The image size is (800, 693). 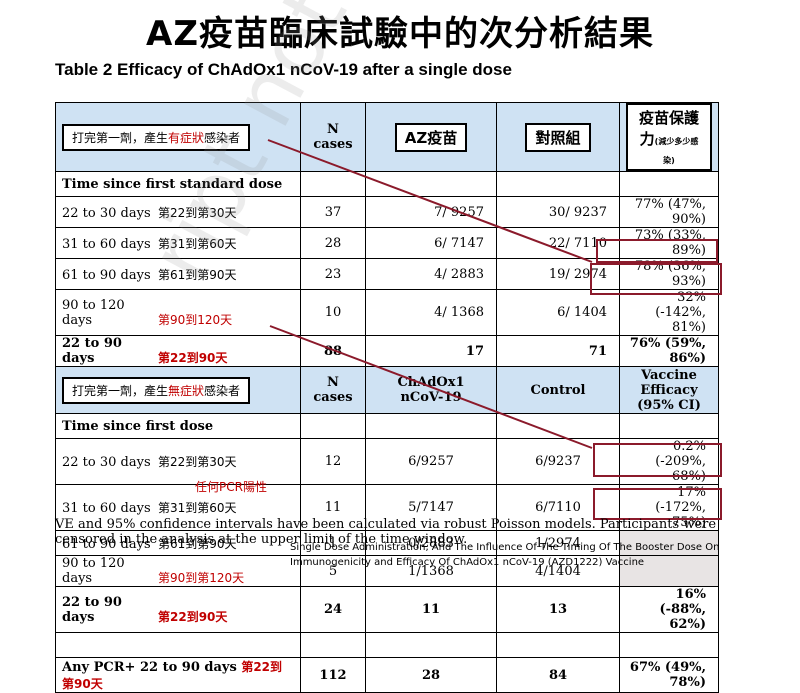 I want to click on highlight-box-total-asymptomatic, so click(x=657, y=460).